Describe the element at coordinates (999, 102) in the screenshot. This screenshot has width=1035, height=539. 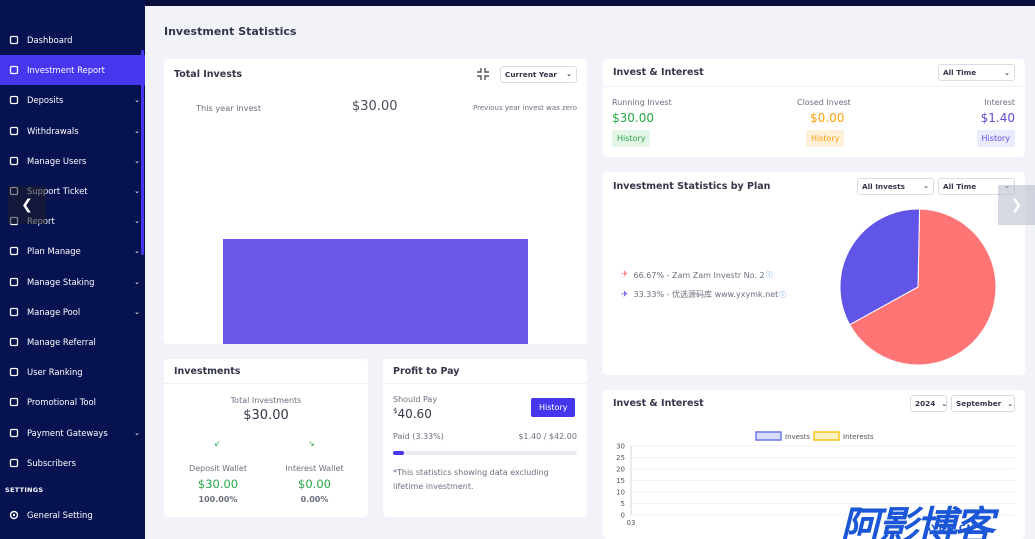
I see `interest-label: Interest` at that location.